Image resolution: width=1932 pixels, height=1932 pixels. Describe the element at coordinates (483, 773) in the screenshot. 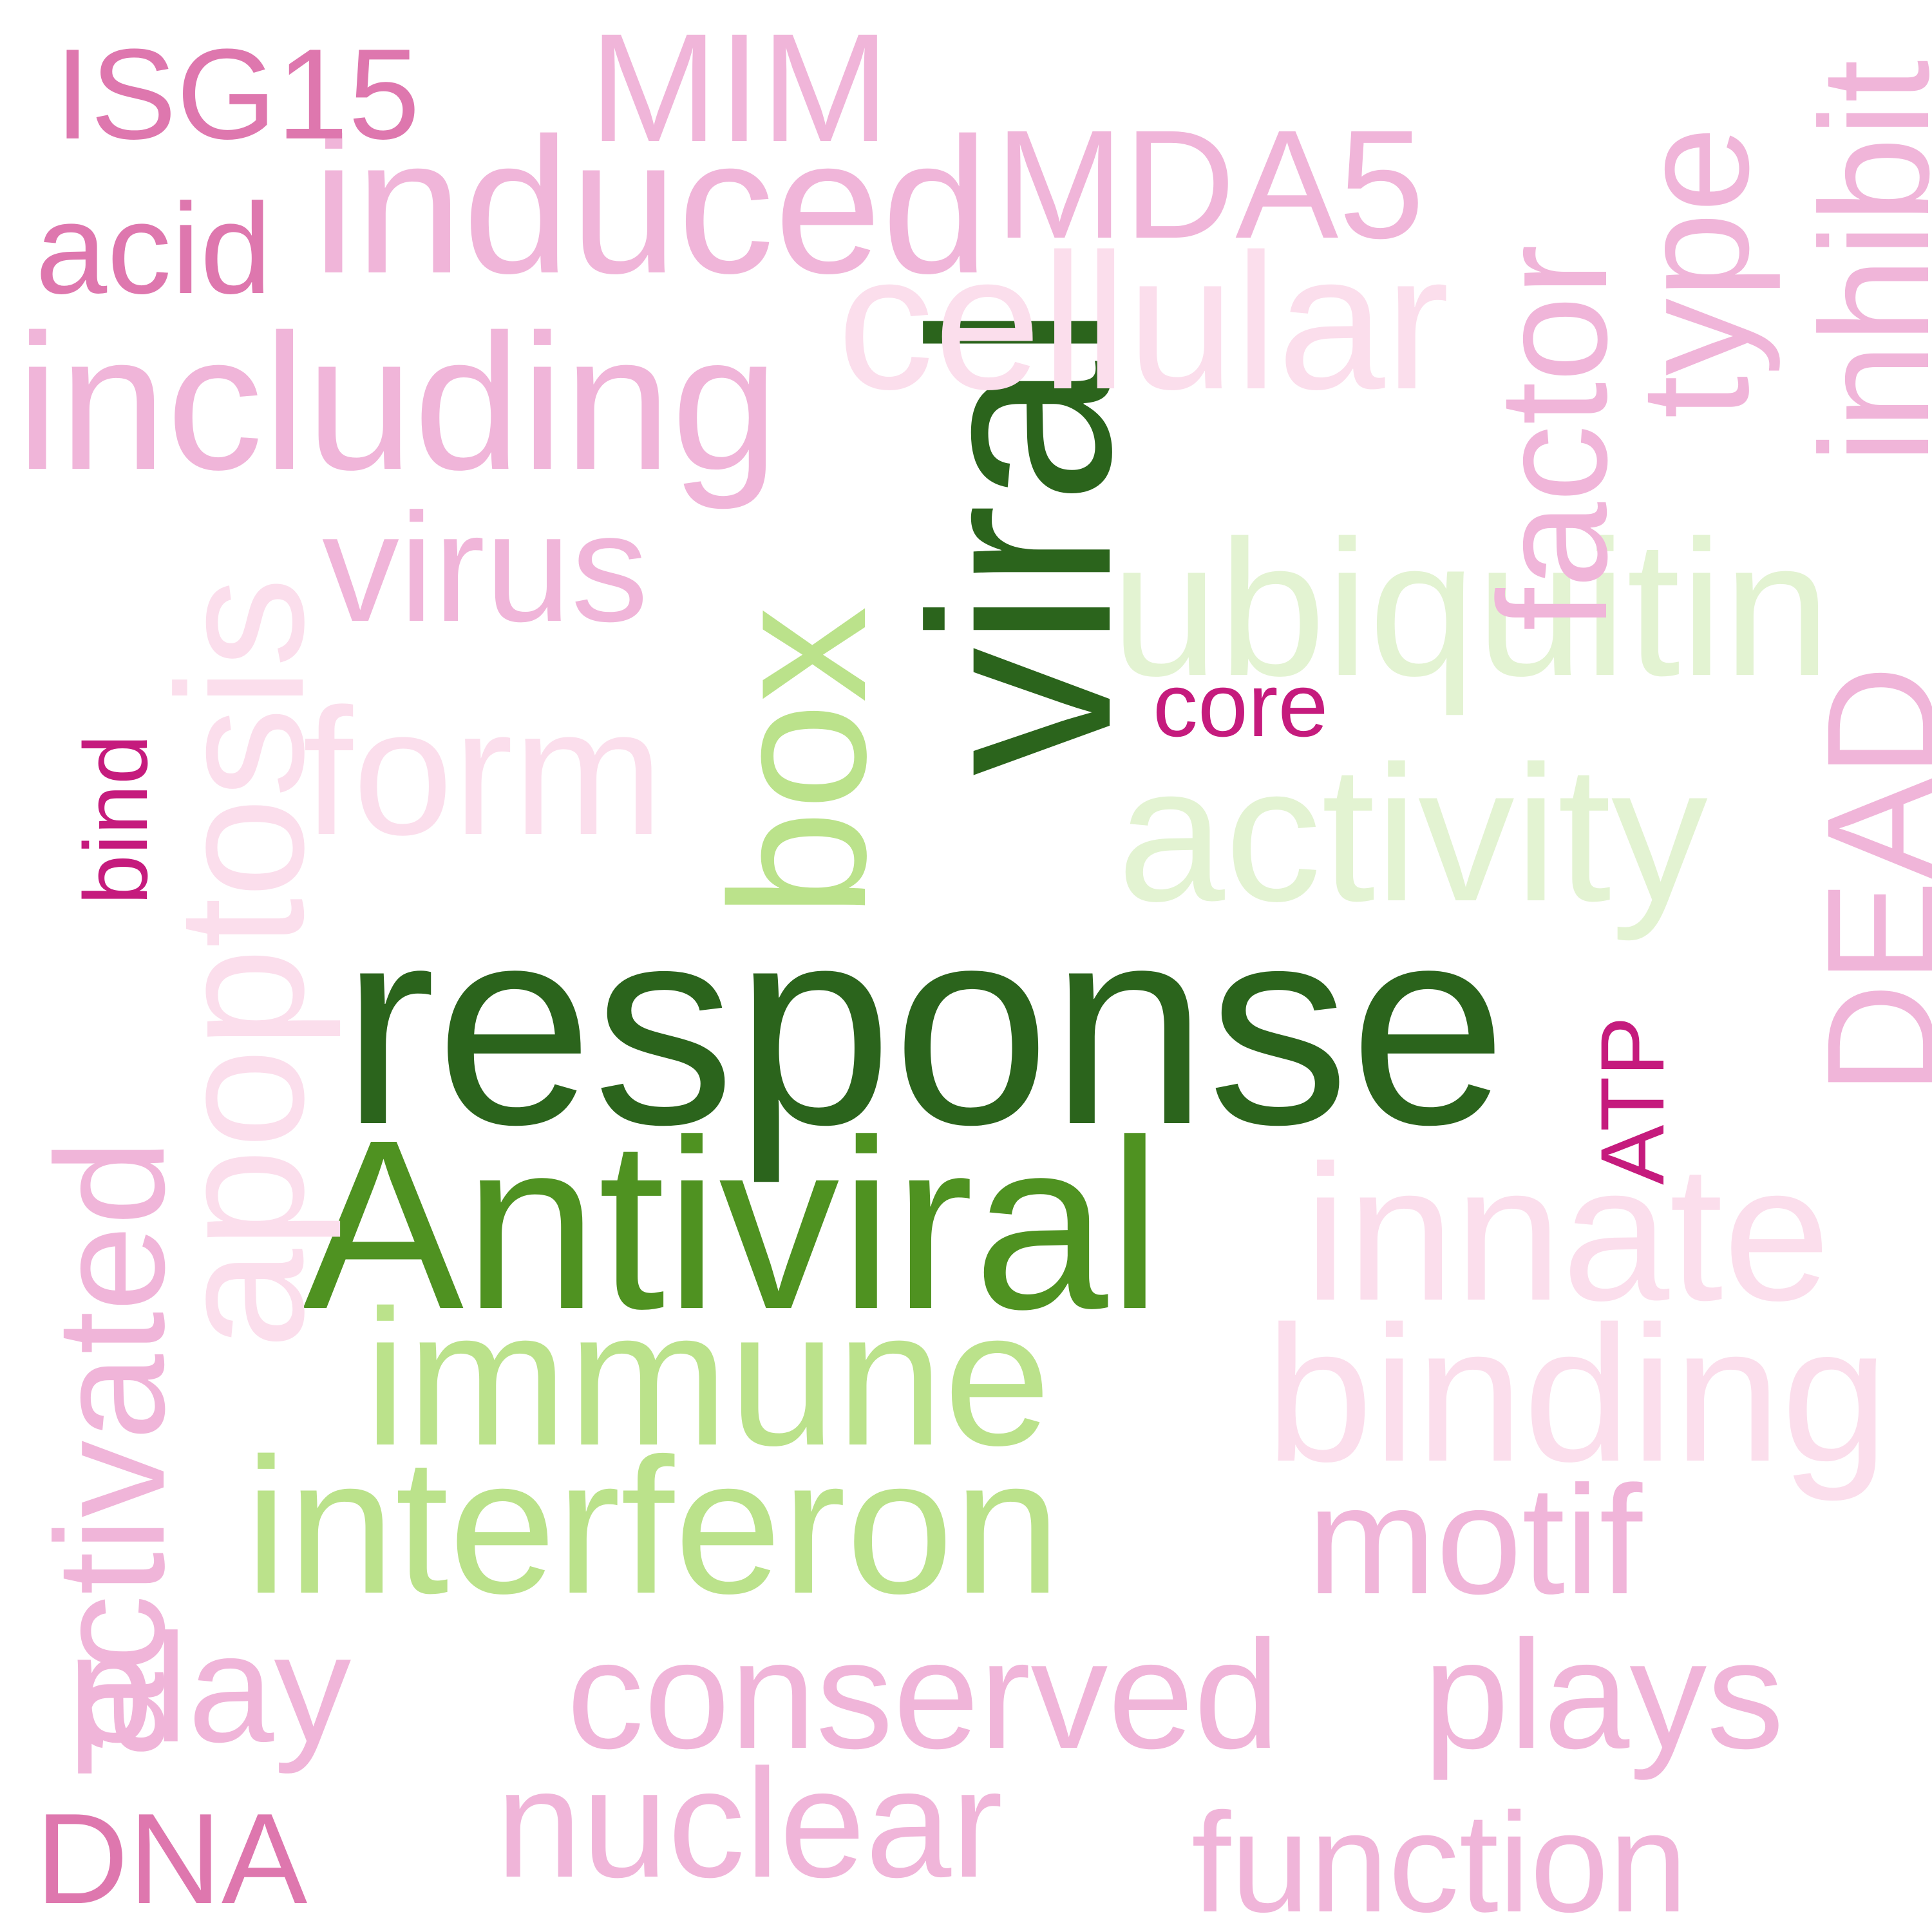

I see `word-form: form` at that location.